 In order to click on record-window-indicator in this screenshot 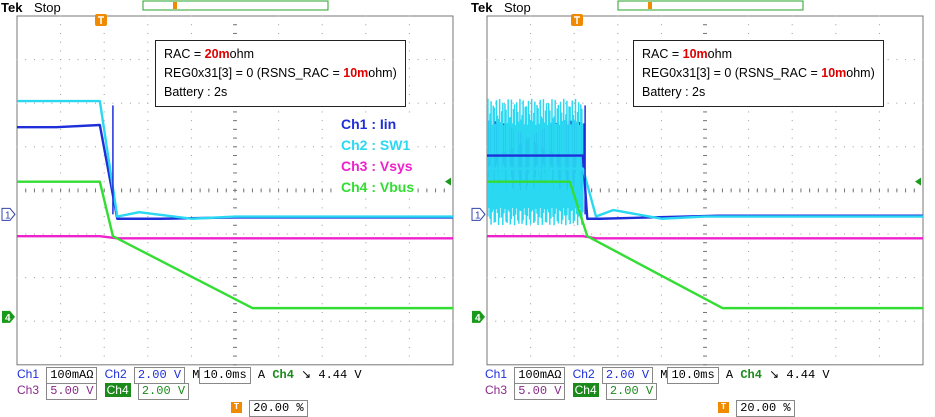, I will do `click(710, 5)`.